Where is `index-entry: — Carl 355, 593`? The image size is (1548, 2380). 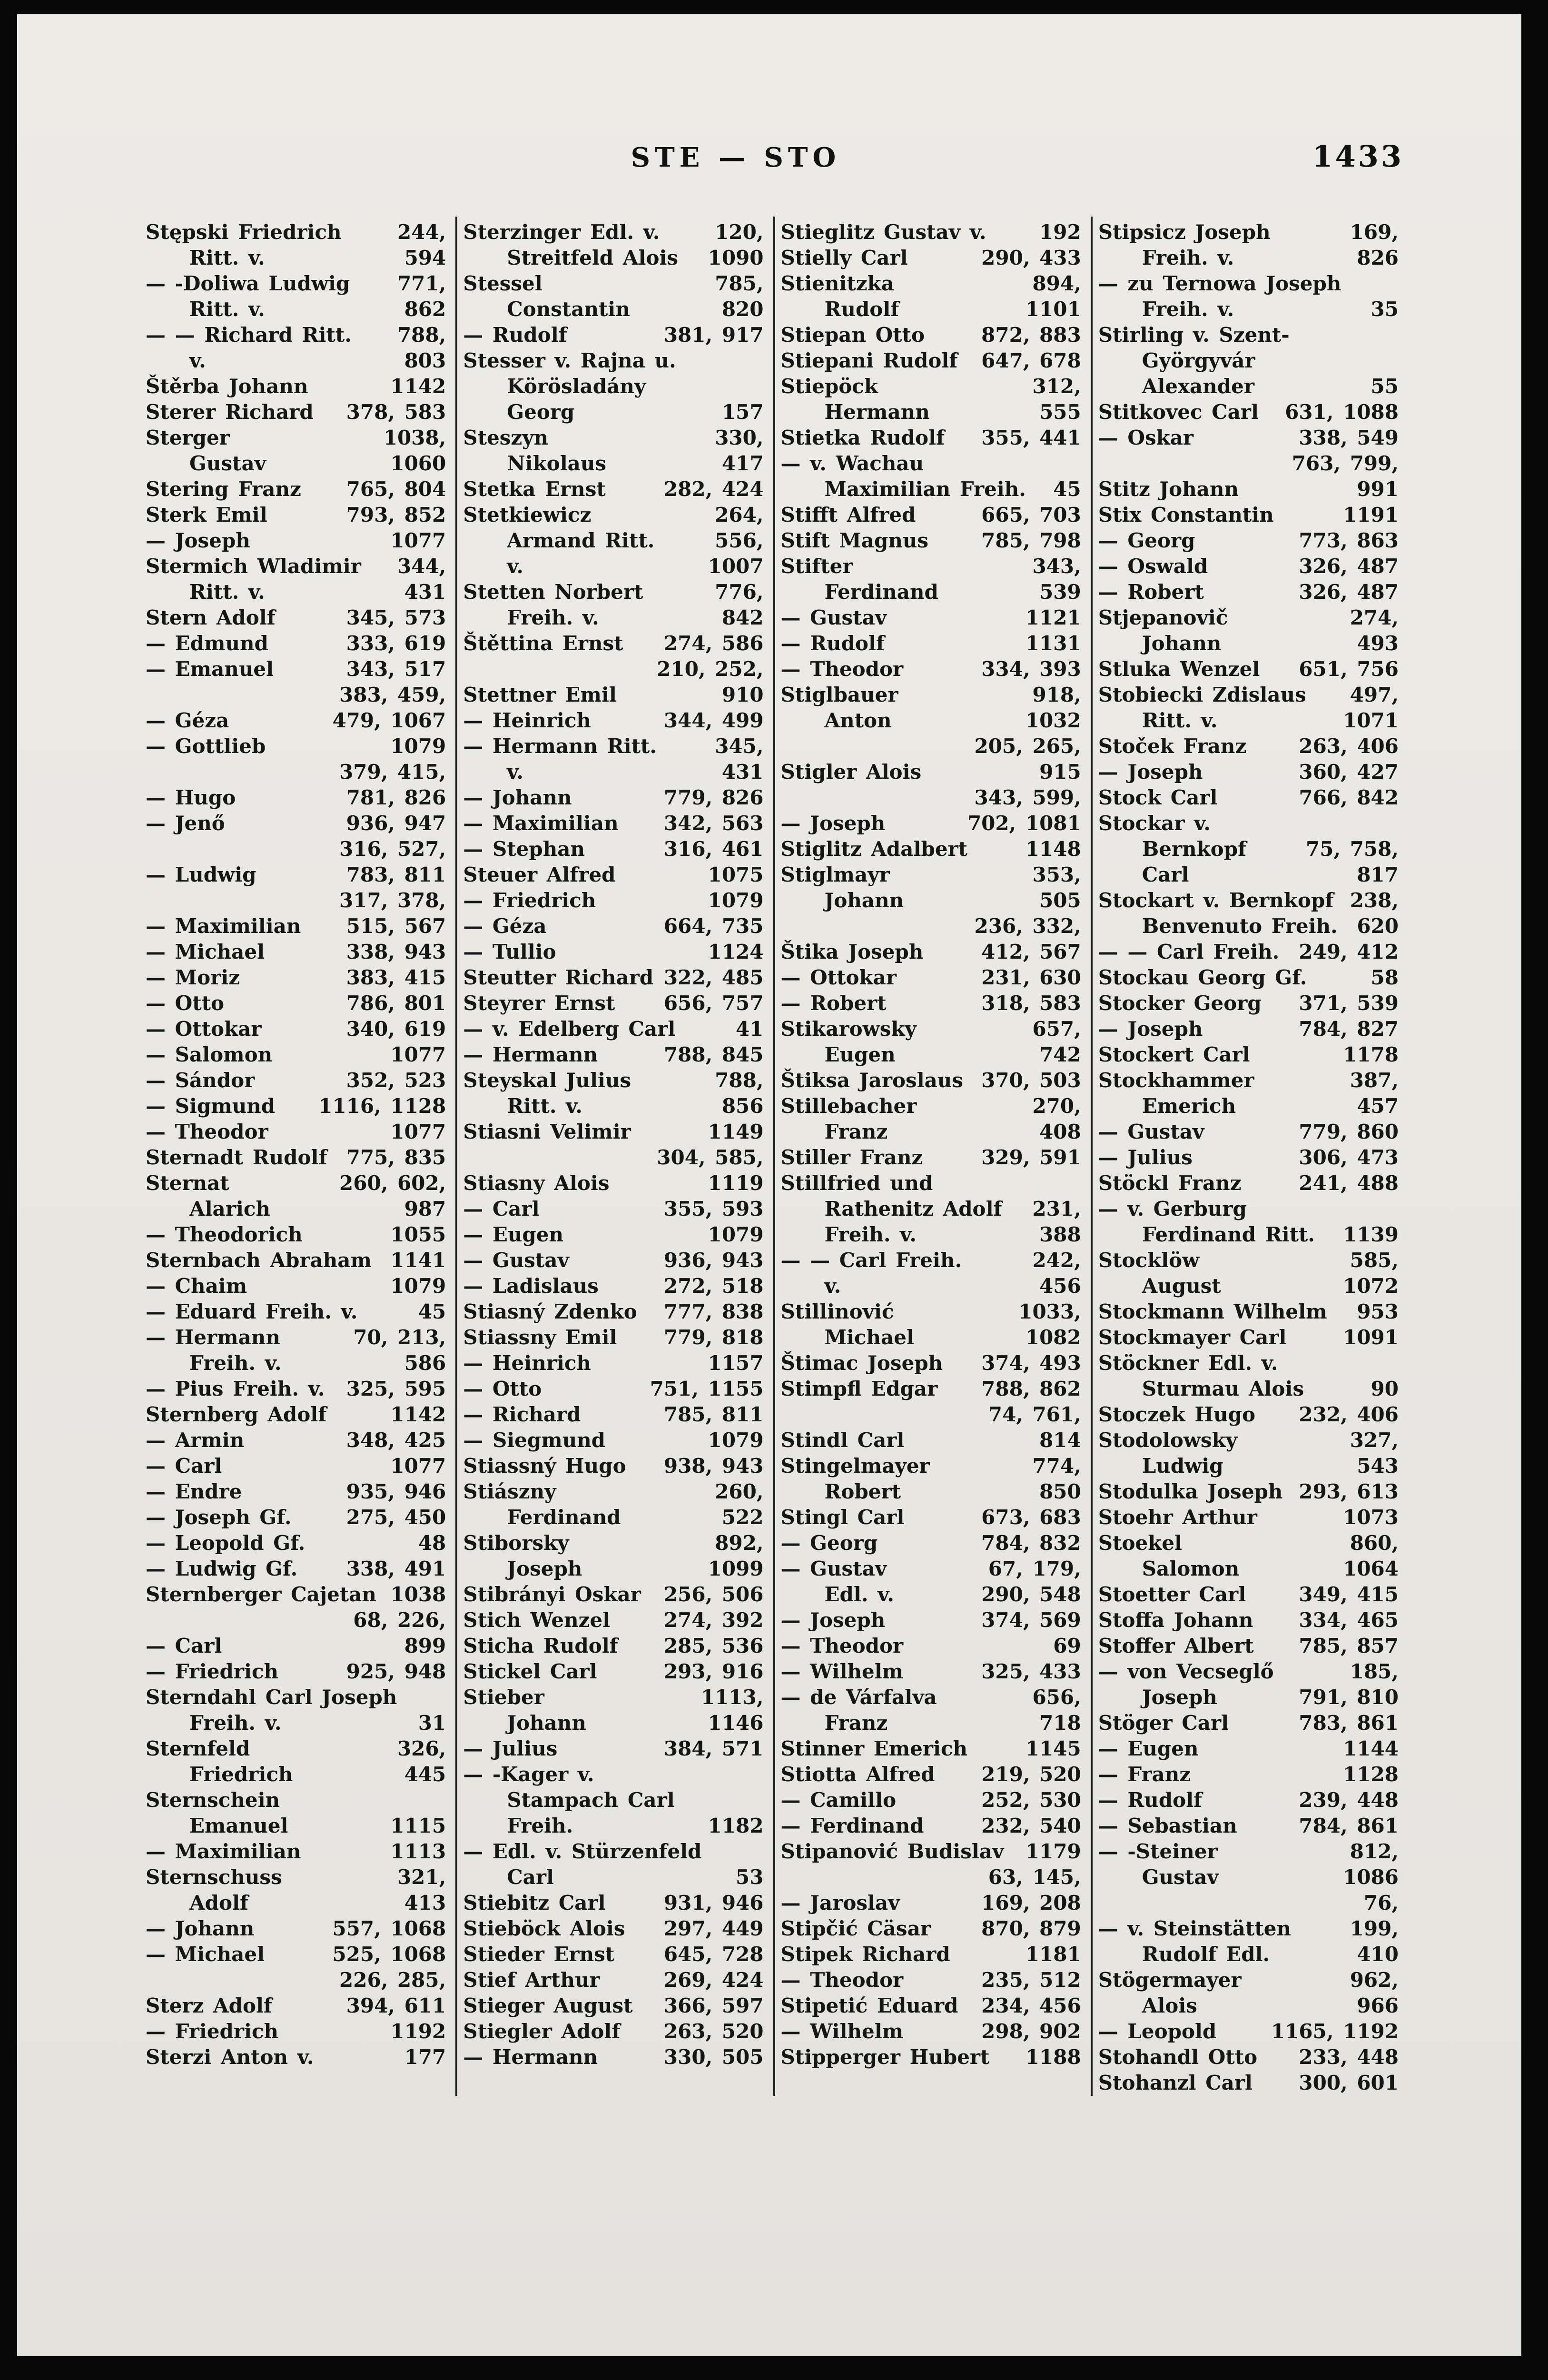
index-entry: — Carl 355, 593 is located at coordinates (613, 1209).